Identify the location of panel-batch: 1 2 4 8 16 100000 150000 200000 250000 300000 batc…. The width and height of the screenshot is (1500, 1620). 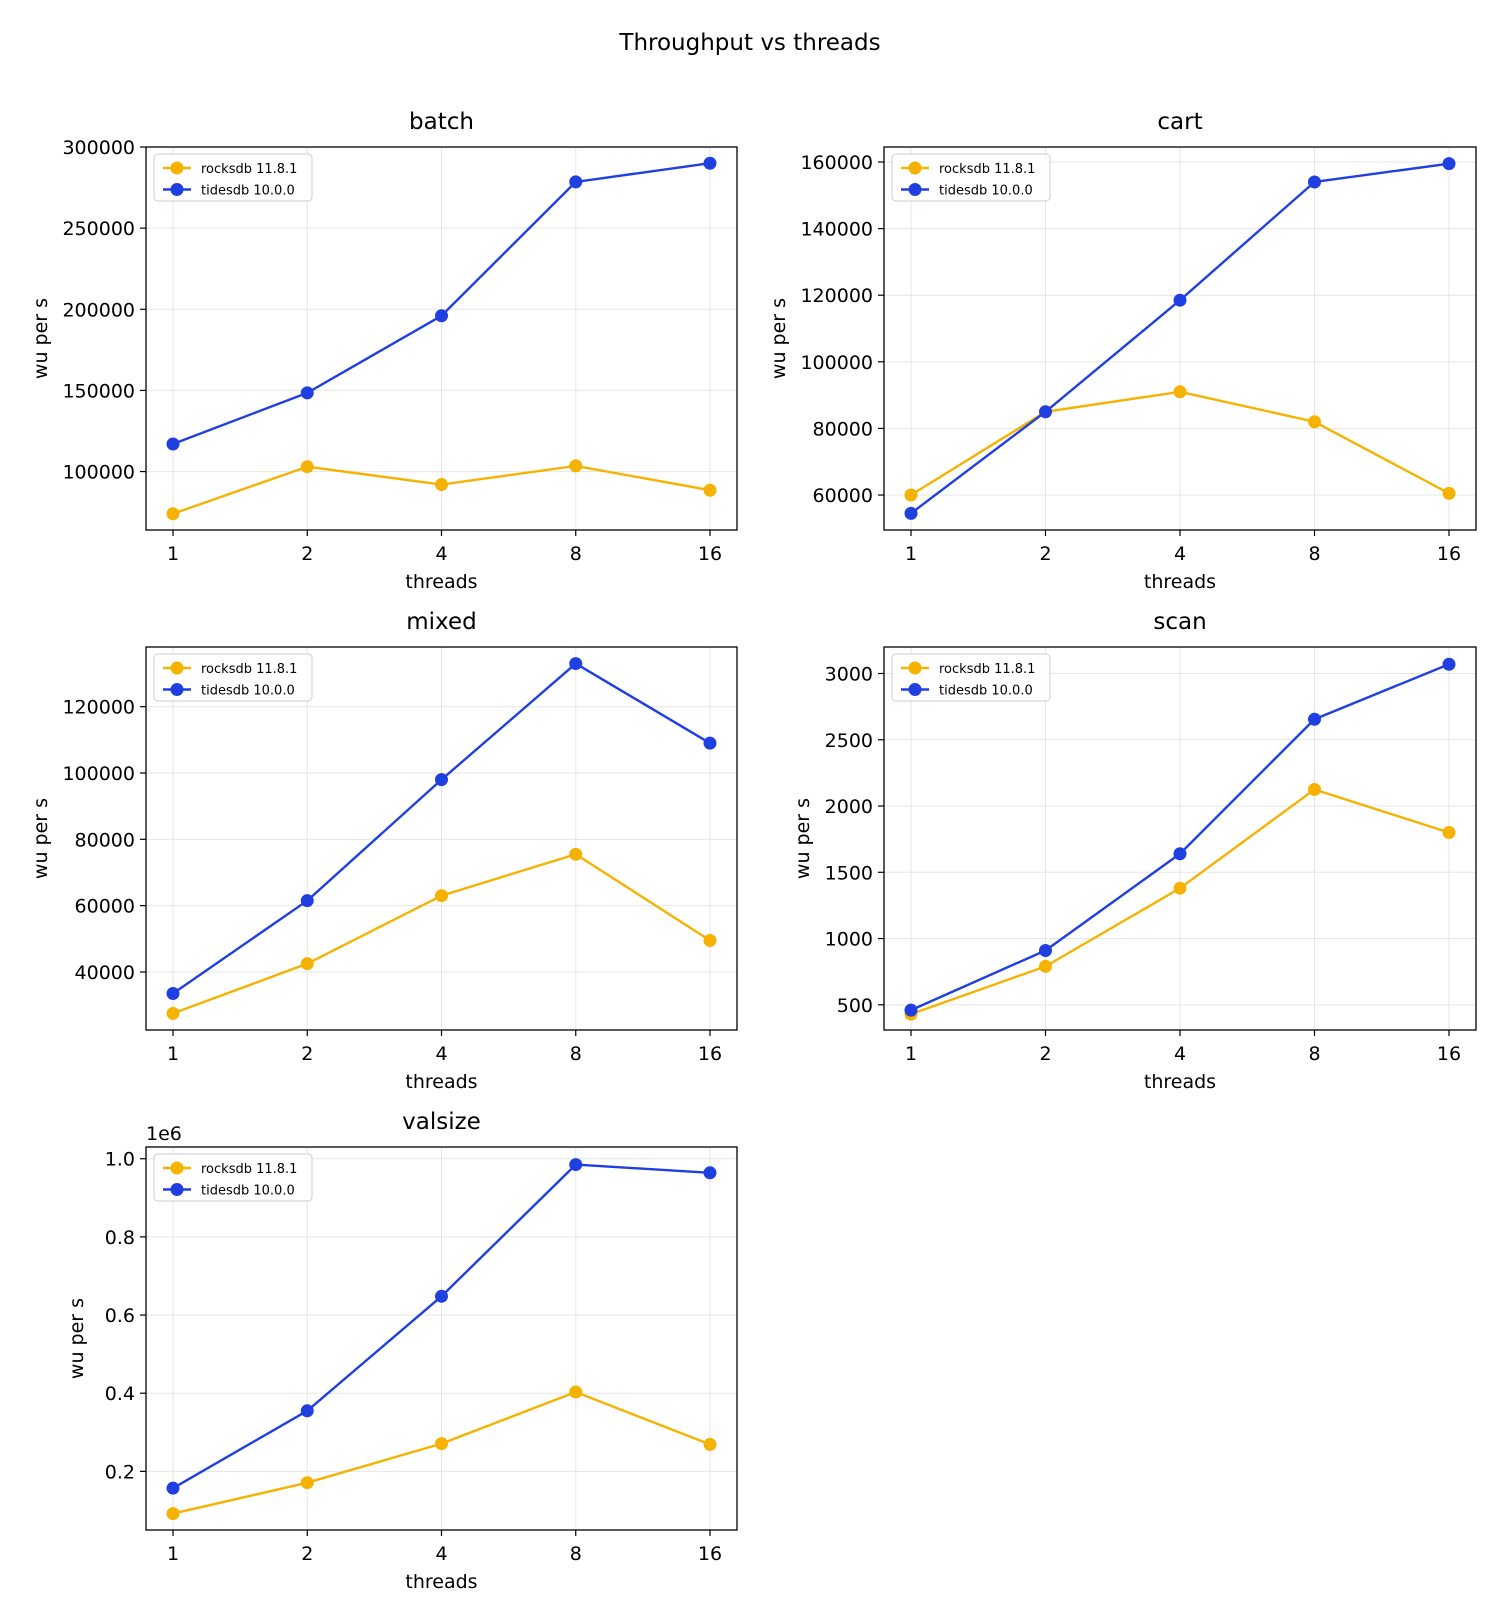
(384, 351).